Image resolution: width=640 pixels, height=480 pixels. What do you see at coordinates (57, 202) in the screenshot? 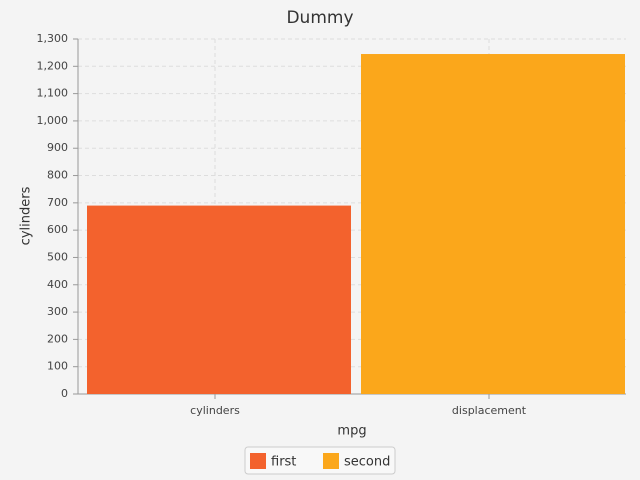
I see `y-tick-label: 700` at bounding box center [57, 202].